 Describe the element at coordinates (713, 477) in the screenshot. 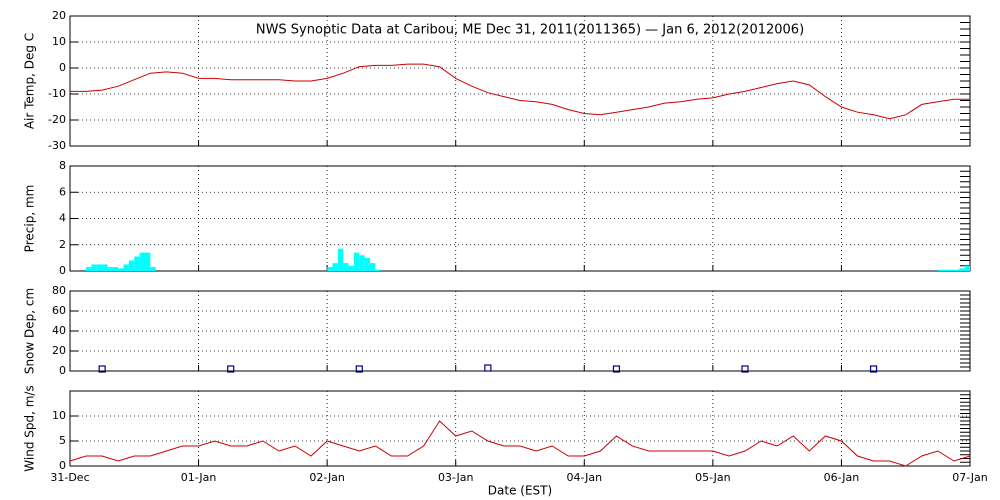

I see `x-tick-label: 05-Jan` at that location.